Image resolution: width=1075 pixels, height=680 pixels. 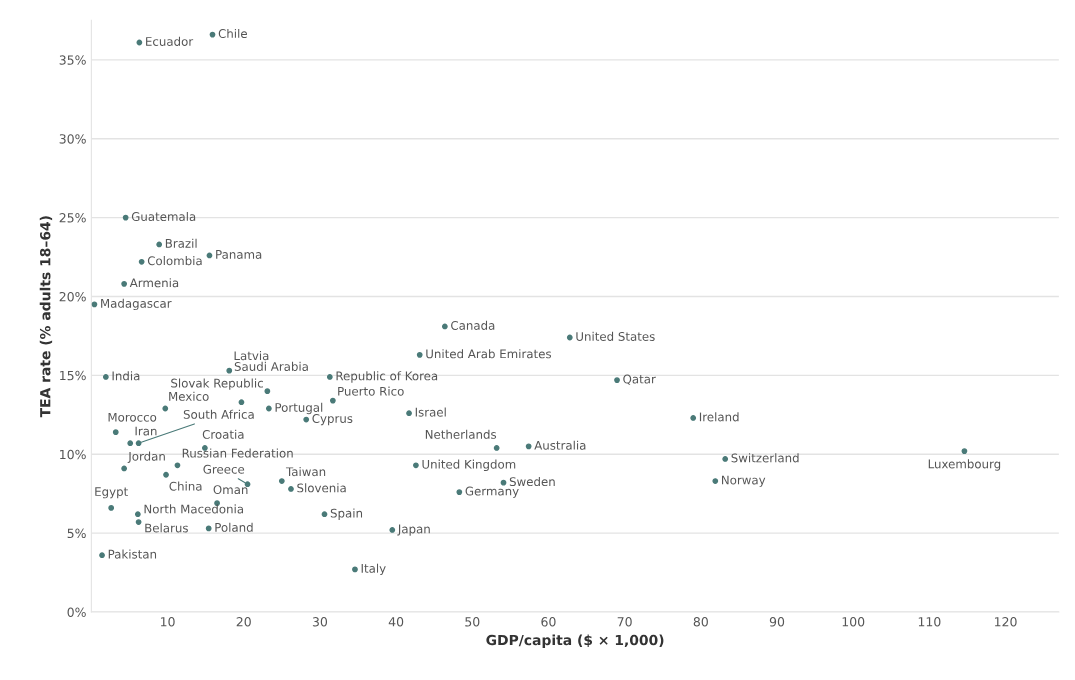 What do you see at coordinates (461, 434) in the screenshot?
I see `annotation: Netherlands` at bounding box center [461, 434].